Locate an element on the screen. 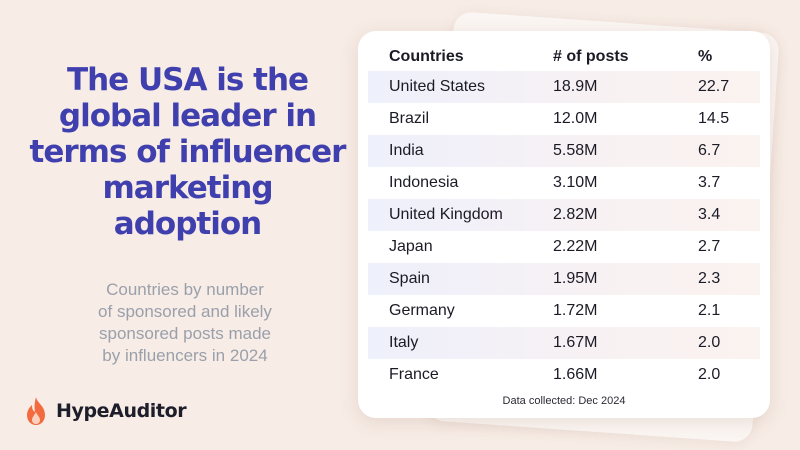 The width and height of the screenshot is (800, 450). table-row: Italy 1.67M 2.0 is located at coordinates (564, 343).